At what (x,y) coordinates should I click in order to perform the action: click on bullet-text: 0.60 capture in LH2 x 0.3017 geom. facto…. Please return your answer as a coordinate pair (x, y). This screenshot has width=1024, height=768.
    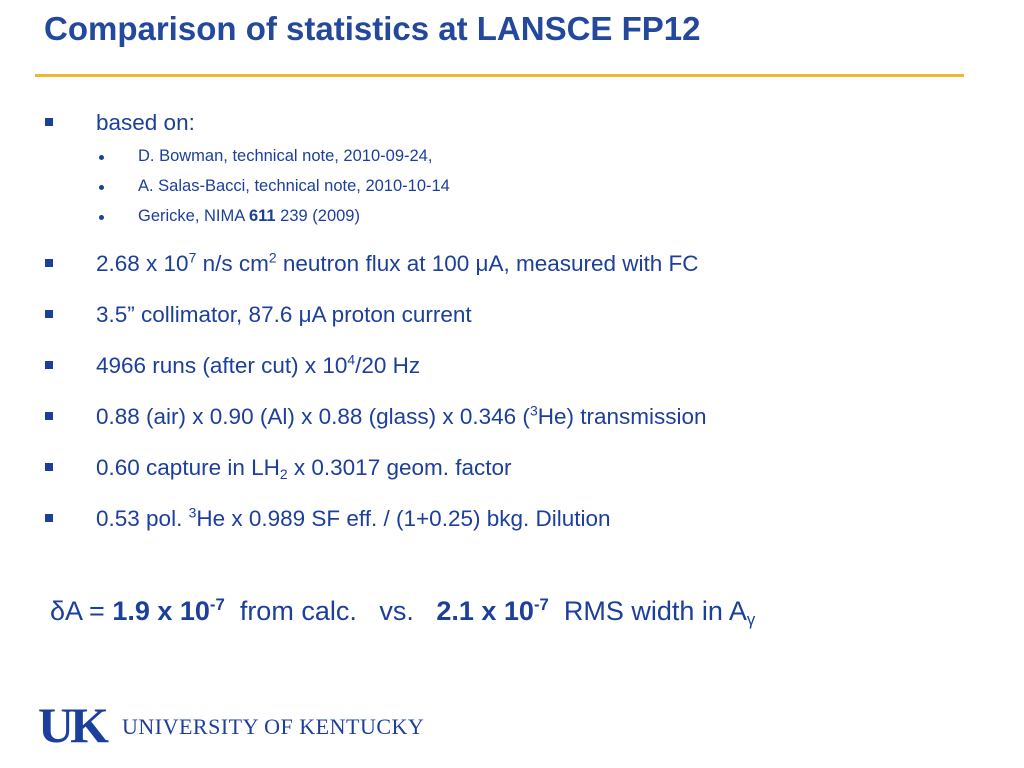
    Looking at the image, I should click on (304, 468).